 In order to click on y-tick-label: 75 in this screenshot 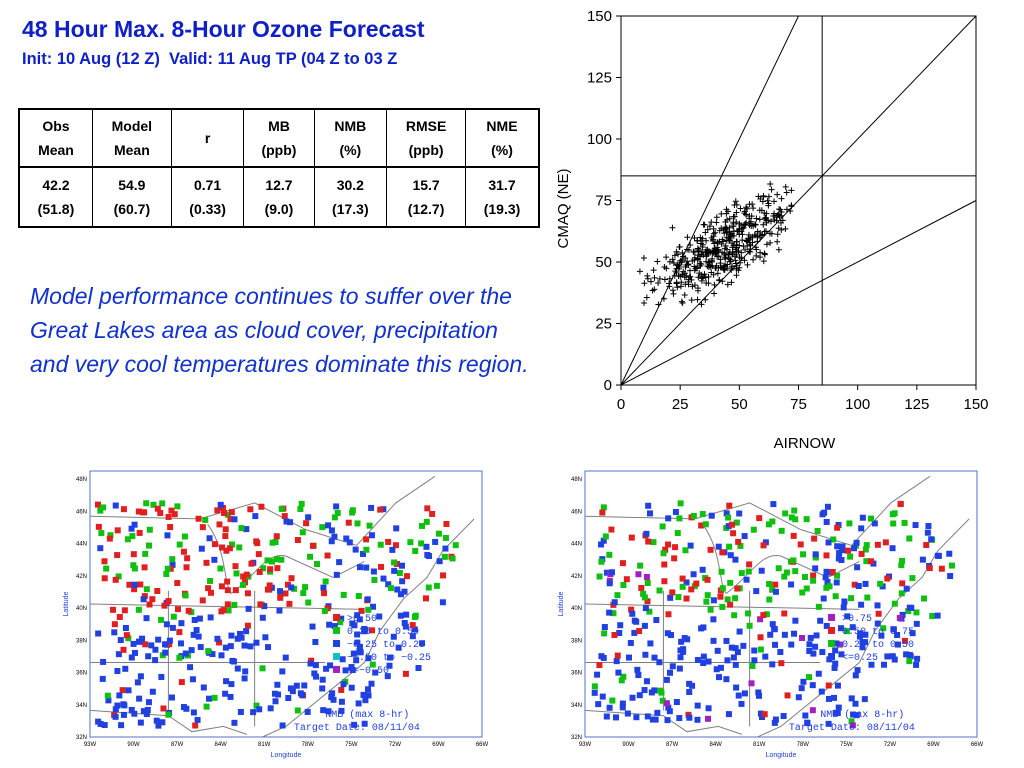, I will do `click(603, 201)`.